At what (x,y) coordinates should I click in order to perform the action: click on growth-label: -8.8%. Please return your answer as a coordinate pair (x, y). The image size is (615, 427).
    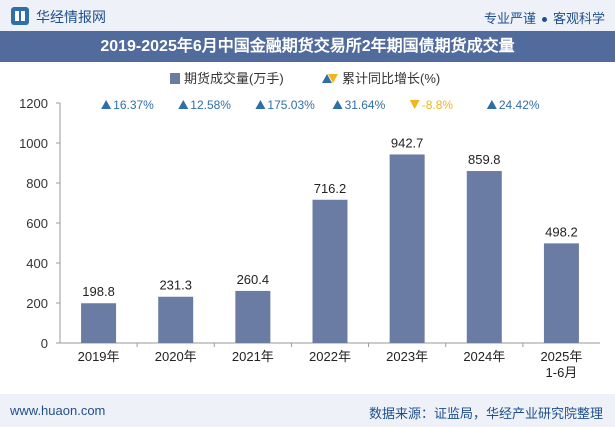
    Looking at the image, I should click on (438, 105).